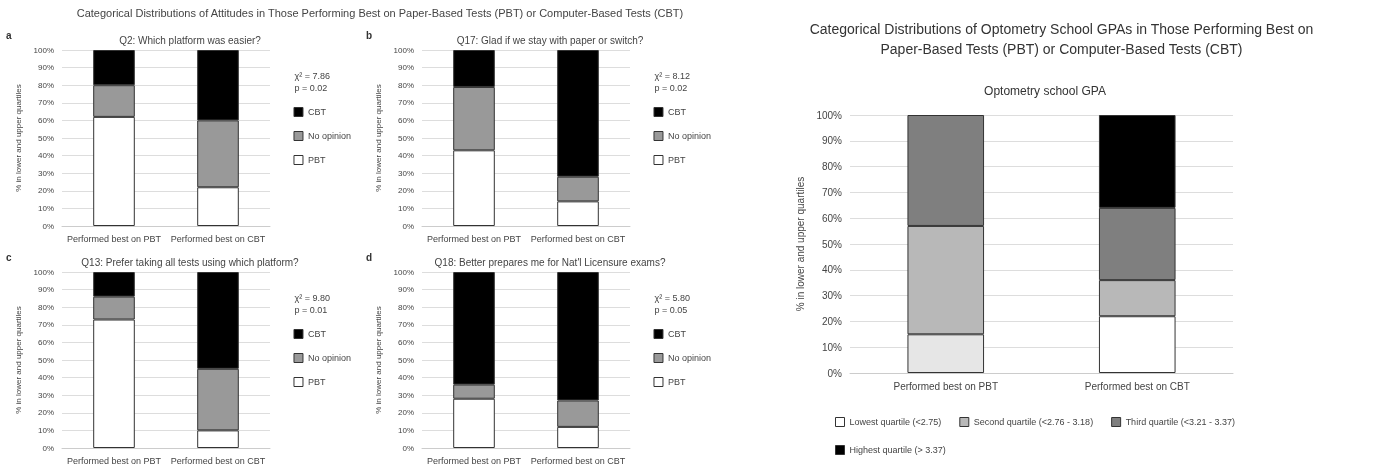 This screenshot has height=468, width=1383. Describe the element at coordinates (550, 40) in the screenshot. I see `chart-title: Q17: Glad if we stay with paper or switch?` at that location.